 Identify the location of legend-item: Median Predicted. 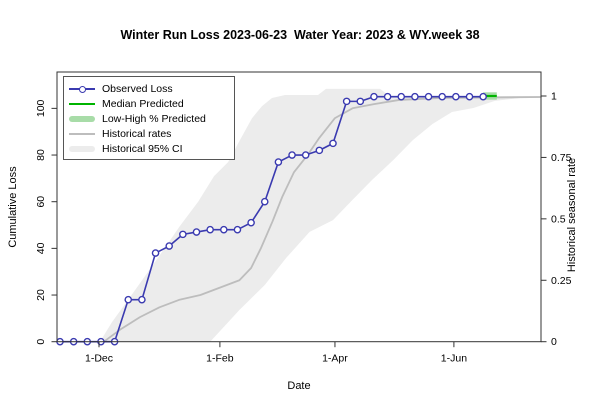
(151, 103).